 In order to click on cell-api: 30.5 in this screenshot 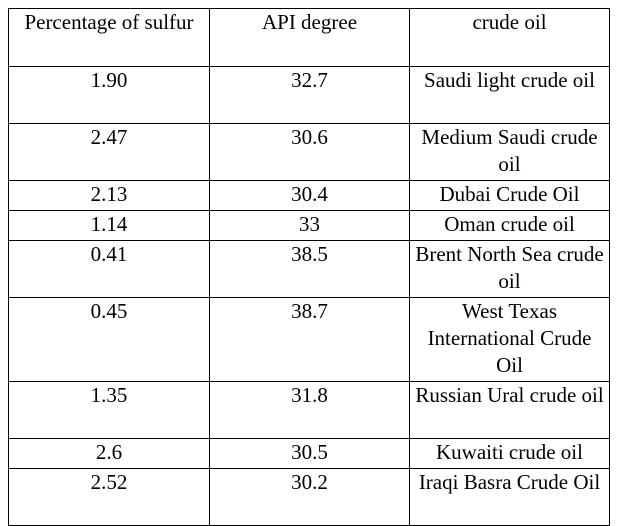, I will do `click(309, 453)`.